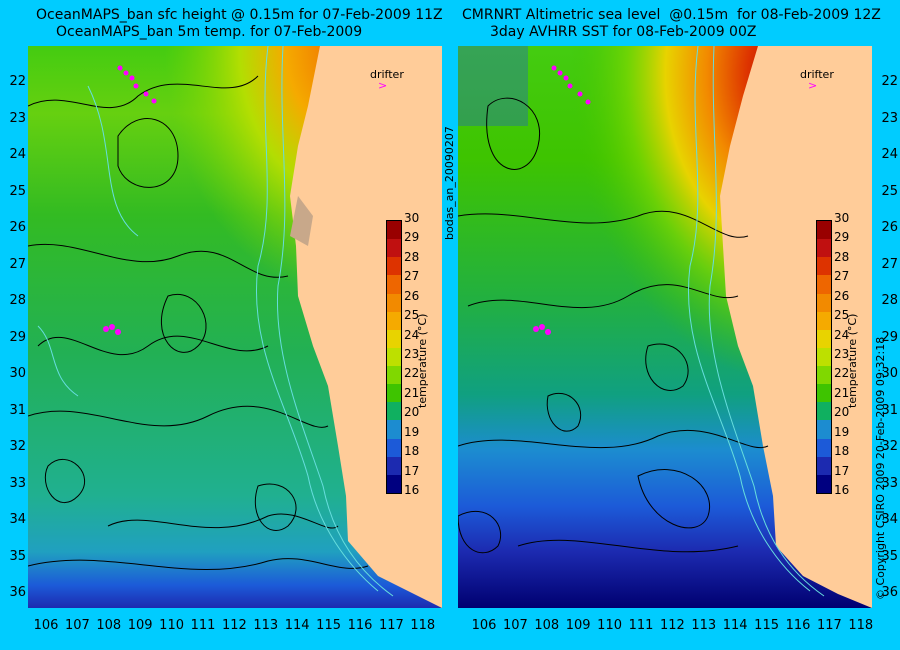 This screenshot has height=650, width=900. What do you see at coordinates (842, 373) in the screenshot?
I see `colorbar-tick-label: 22` at bounding box center [842, 373].